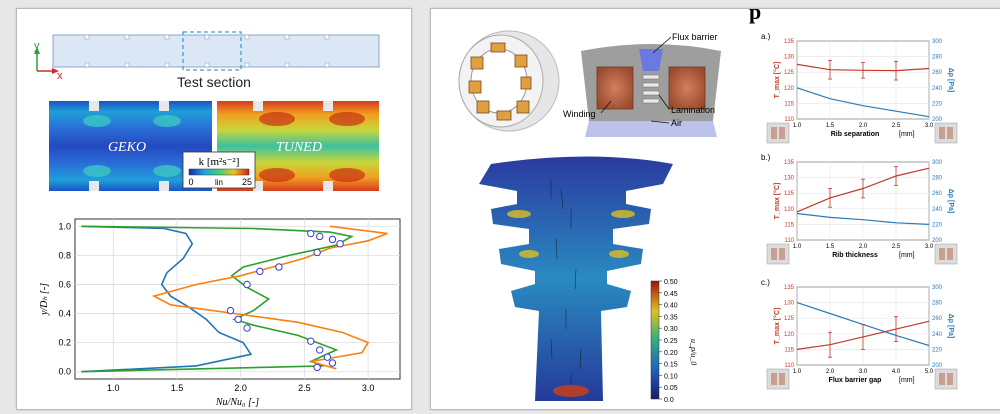 This screenshot has width=1000, height=414. What do you see at coordinates (44, 299) in the screenshot?
I see `nu-y-axis-label: y/Dₕ [-]` at bounding box center [44, 299].